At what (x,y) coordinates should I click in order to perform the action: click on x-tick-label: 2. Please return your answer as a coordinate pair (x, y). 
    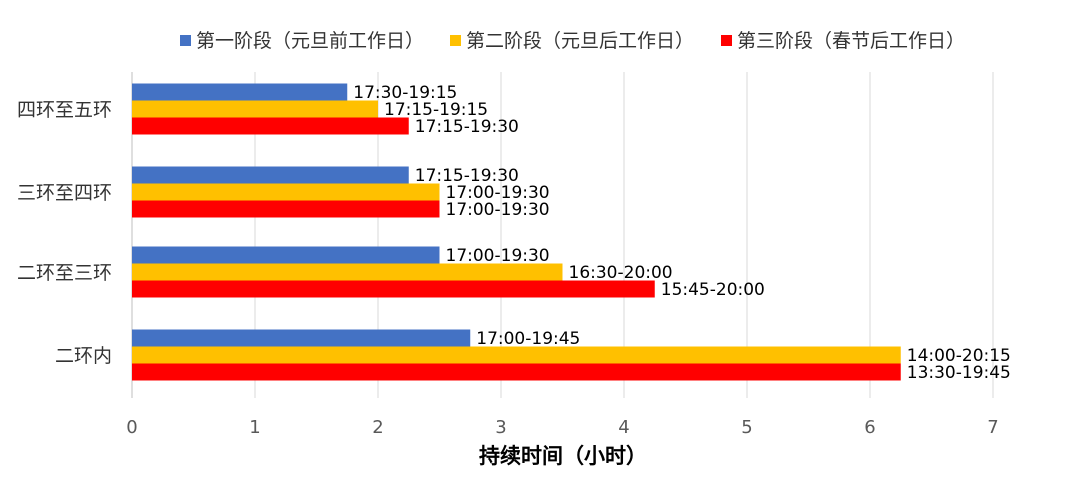
    Looking at the image, I should click on (377, 427).